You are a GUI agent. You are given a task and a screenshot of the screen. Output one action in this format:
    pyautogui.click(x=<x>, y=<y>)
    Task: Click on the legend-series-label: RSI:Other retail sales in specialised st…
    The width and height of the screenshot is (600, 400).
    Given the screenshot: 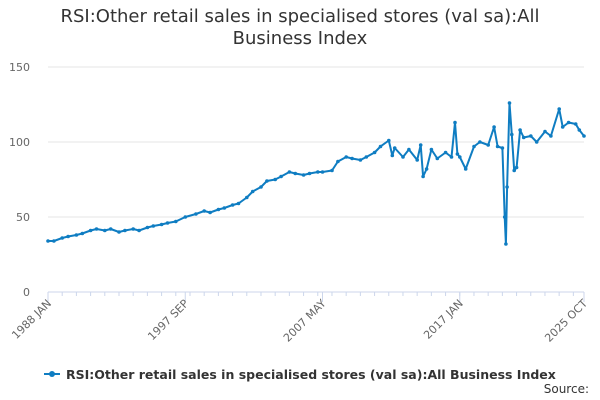 What is the action you would take?
    pyautogui.click(x=311, y=374)
    